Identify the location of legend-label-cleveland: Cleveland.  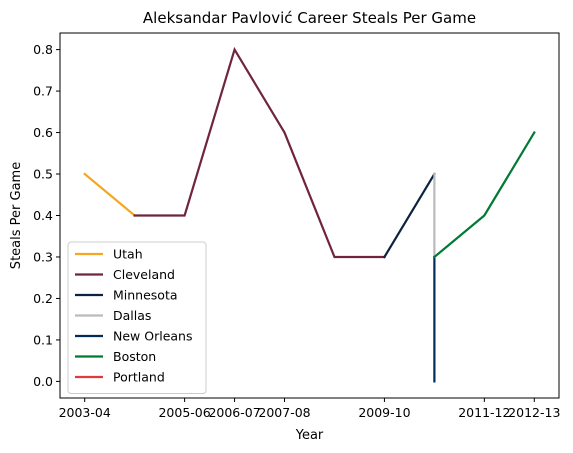
(144, 274).